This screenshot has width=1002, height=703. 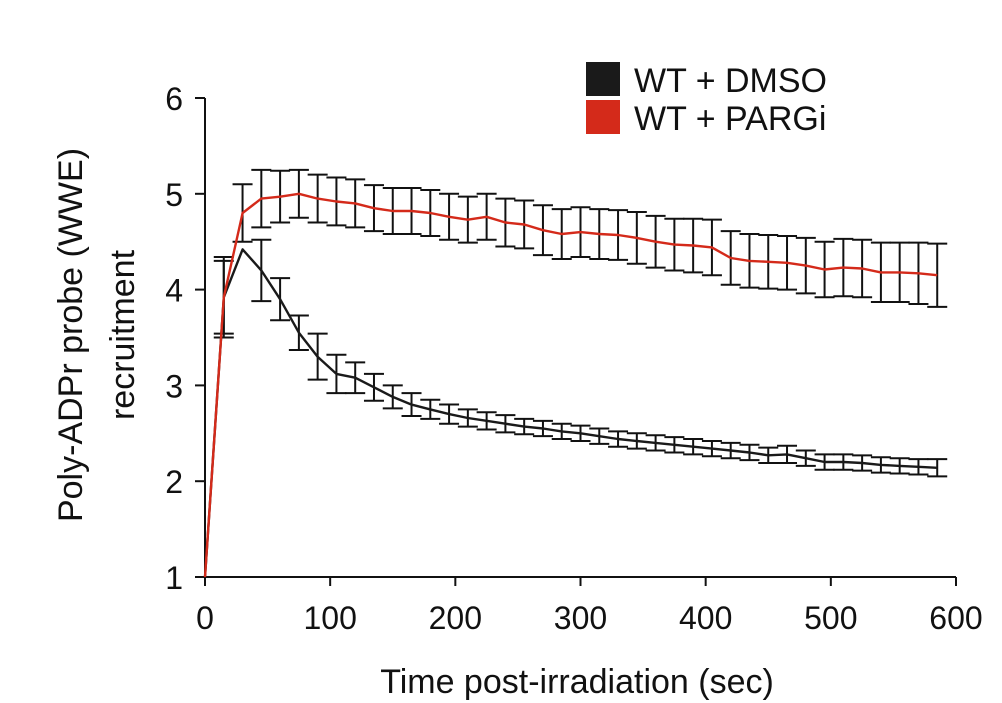 What do you see at coordinates (205, 618) in the screenshot?
I see `x-tick-label: 0` at bounding box center [205, 618].